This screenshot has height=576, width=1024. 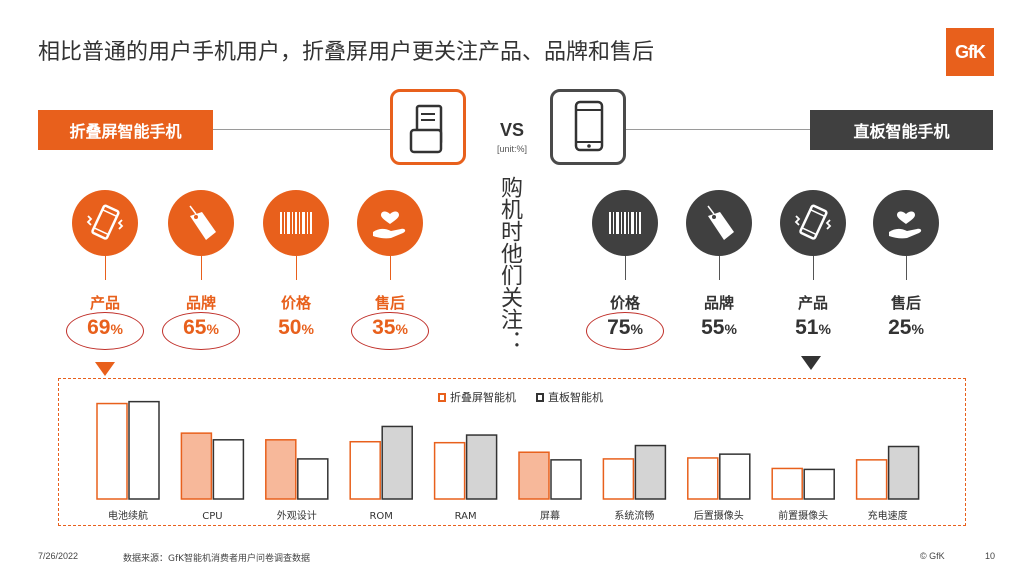 I want to click on legend-item-bar-phone: 直板智能机, so click(x=569, y=397).